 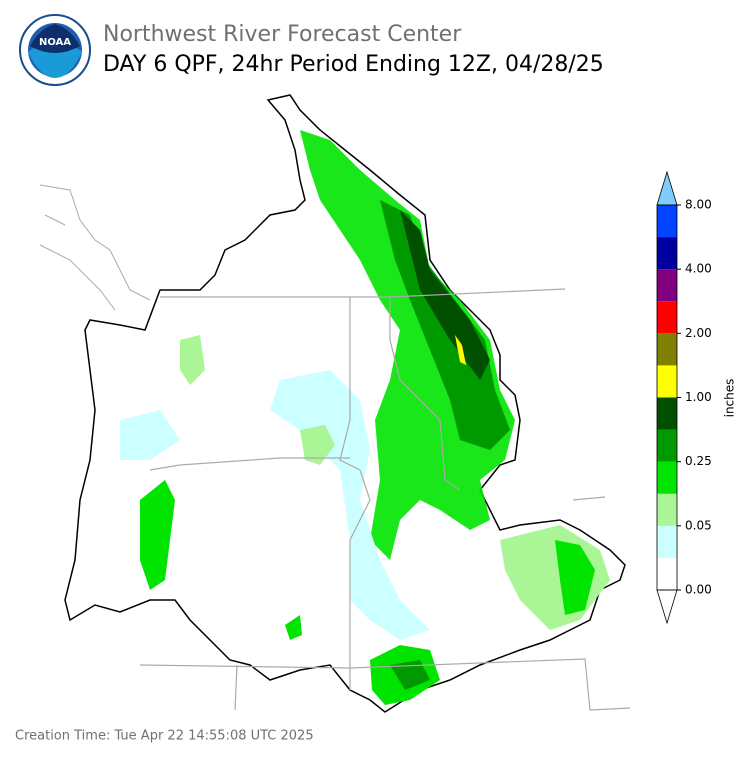 What do you see at coordinates (698, 205) in the screenshot?
I see `colorbar-tick-label: 8.00` at bounding box center [698, 205].